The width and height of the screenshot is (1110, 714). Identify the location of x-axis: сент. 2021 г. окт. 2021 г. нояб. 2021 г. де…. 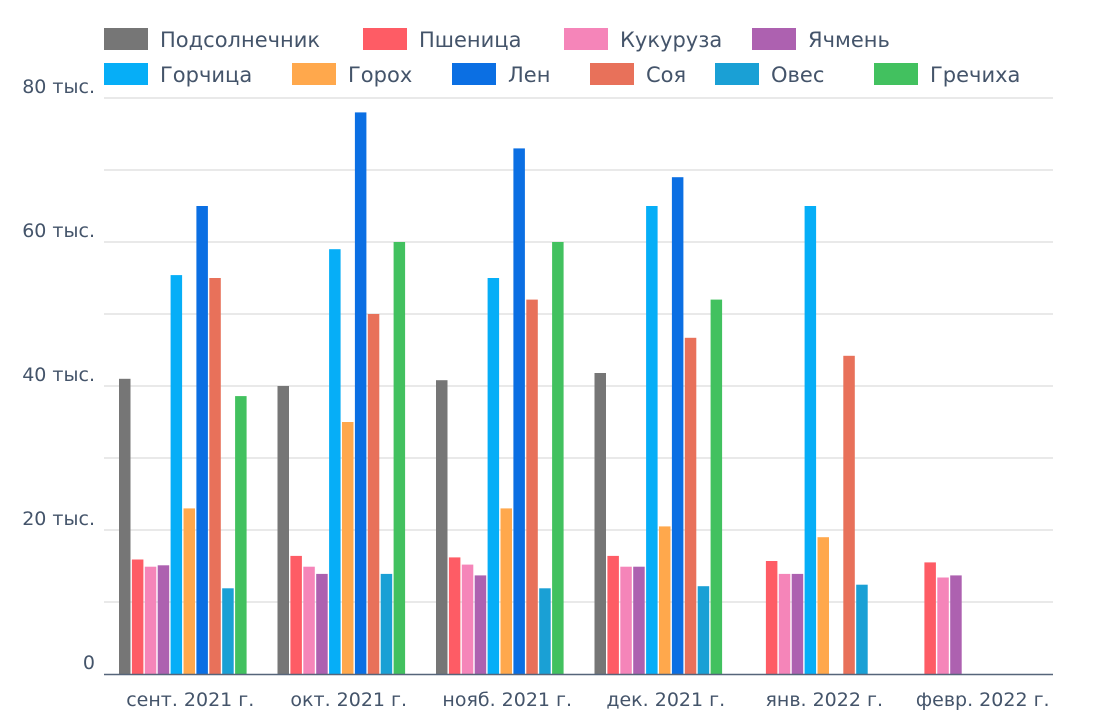
(587, 700).